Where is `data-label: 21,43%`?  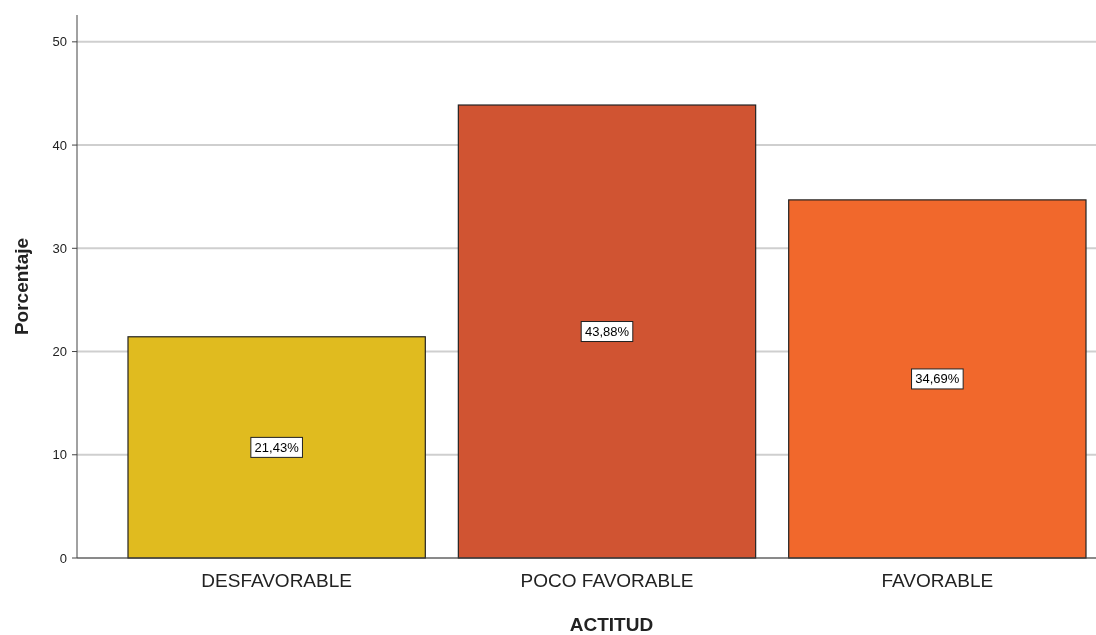 data-label: 21,43% is located at coordinates (277, 447).